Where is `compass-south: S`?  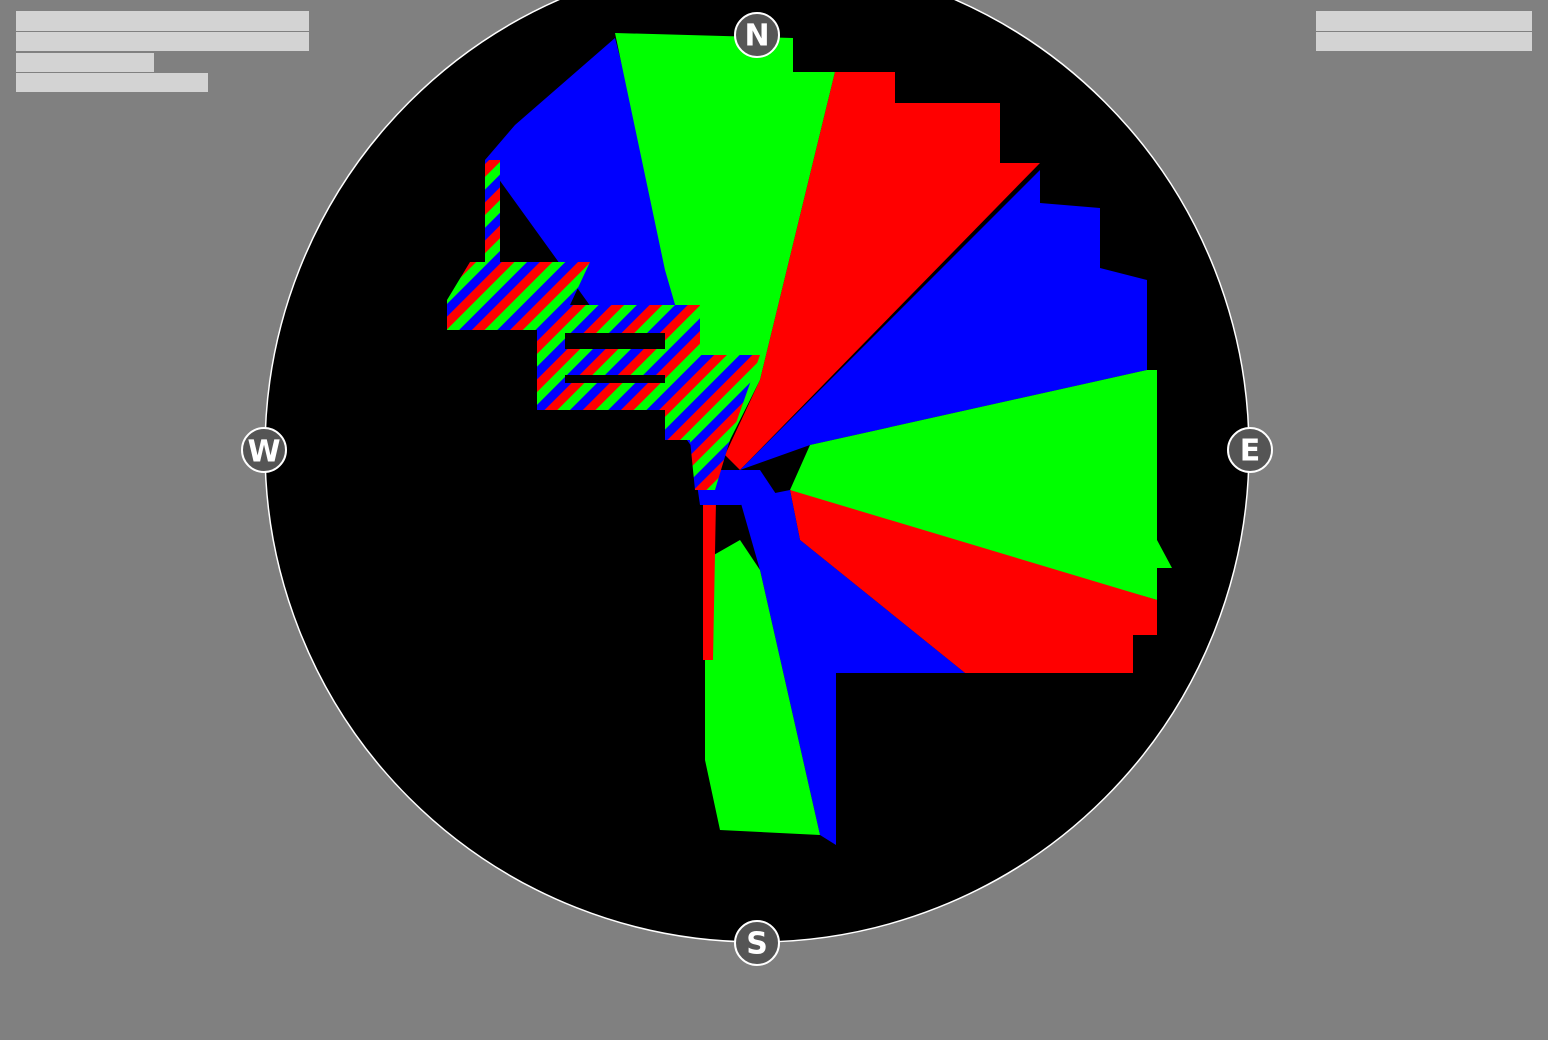
compass-south: S is located at coordinates (757, 944).